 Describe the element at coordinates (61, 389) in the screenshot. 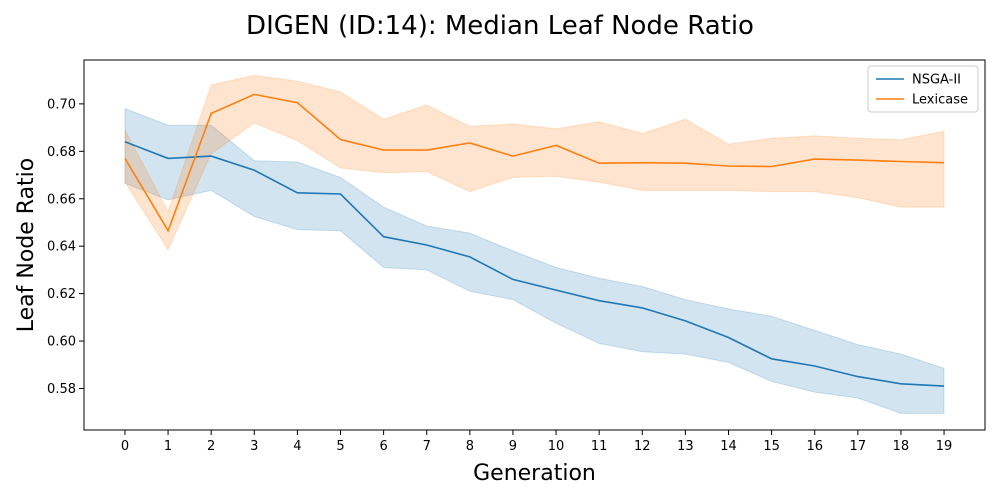

I see `y-tick-label: 0.58` at that location.